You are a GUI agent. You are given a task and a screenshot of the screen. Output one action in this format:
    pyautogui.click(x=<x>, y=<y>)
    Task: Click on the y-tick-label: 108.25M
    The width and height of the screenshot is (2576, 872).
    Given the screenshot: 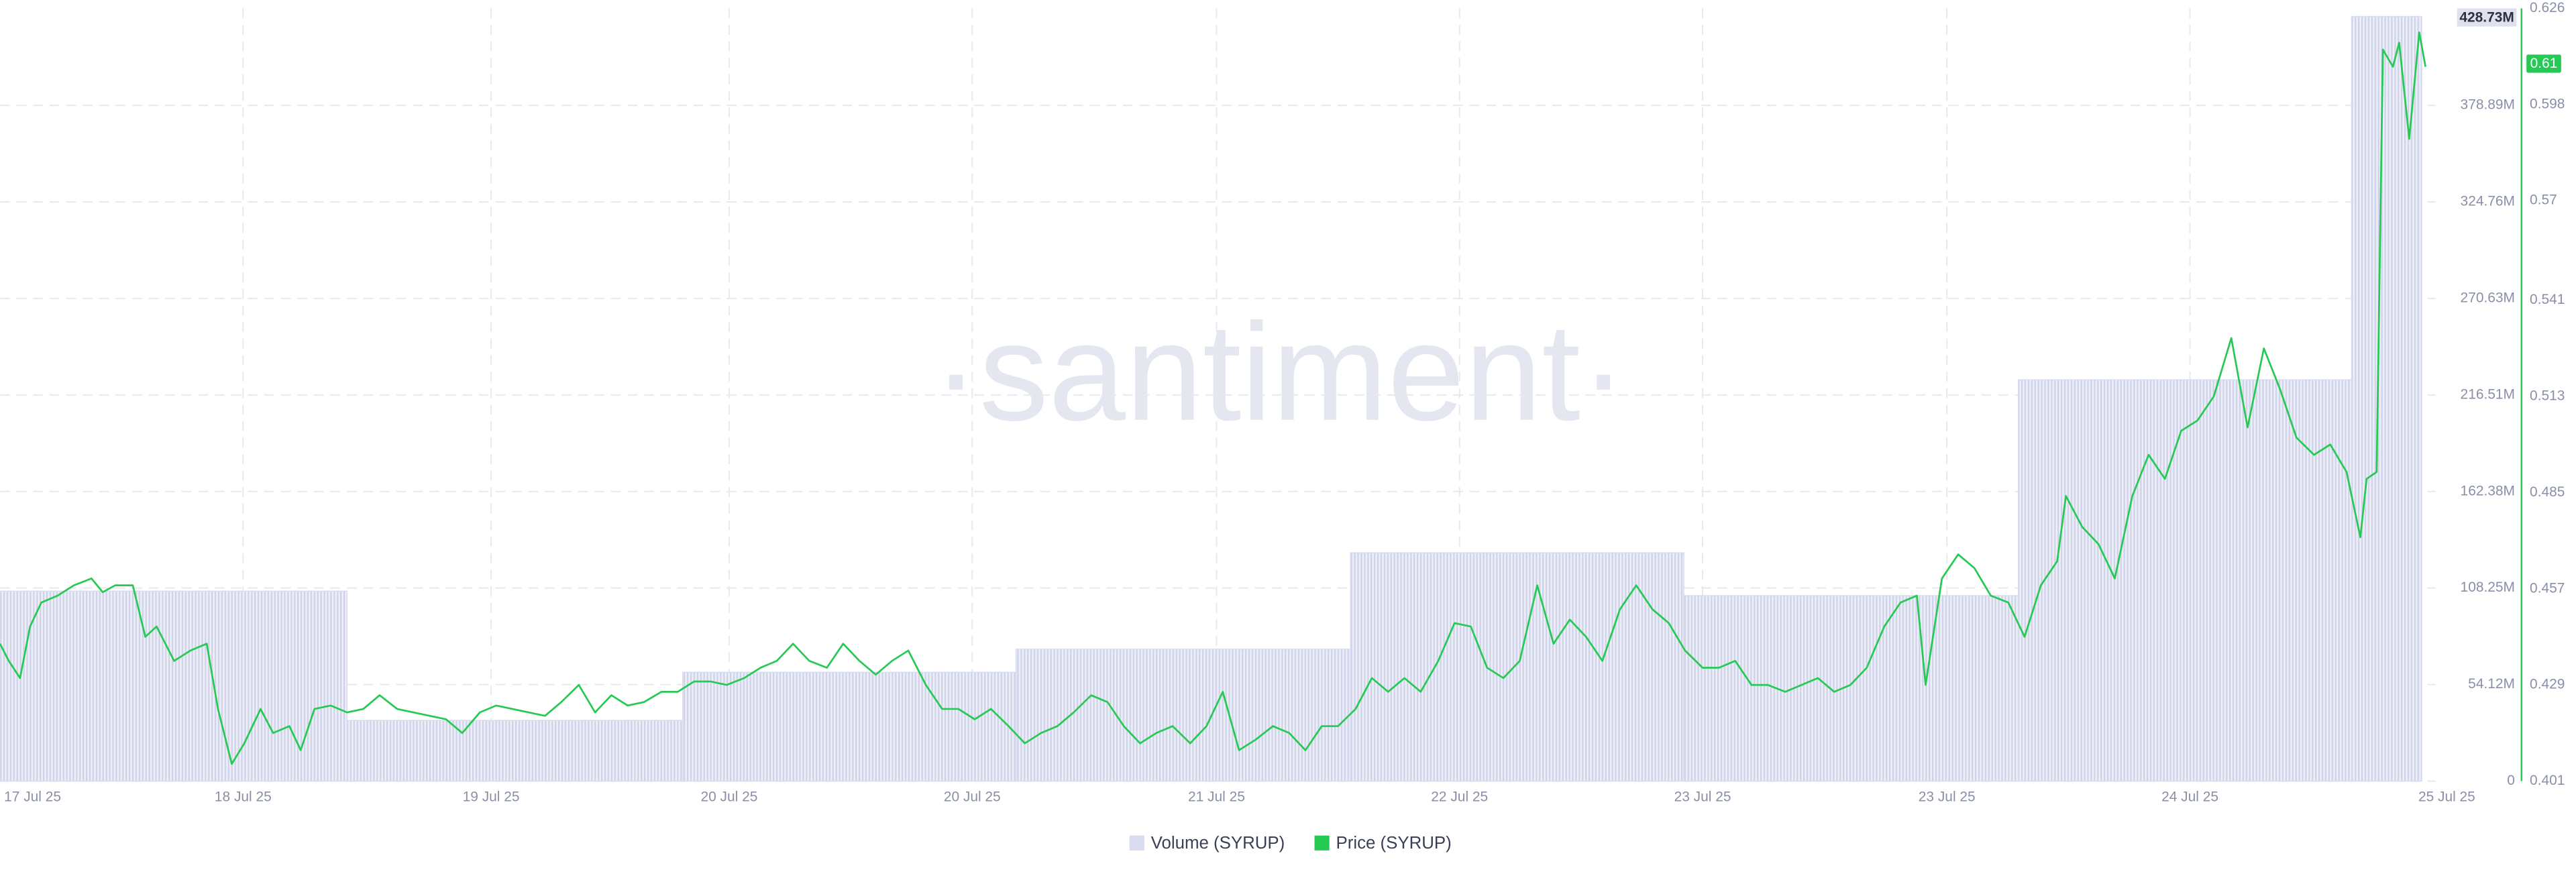 What is the action you would take?
    pyautogui.click(x=2488, y=587)
    